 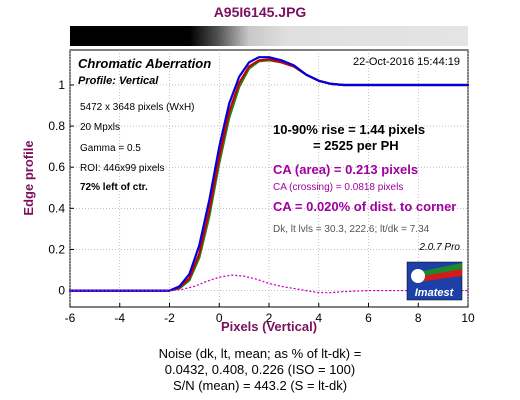 What do you see at coordinates (137, 107) in the screenshot?
I see `info-dimensions: 5472 x 3648 pixels (WxH)` at bounding box center [137, 107].